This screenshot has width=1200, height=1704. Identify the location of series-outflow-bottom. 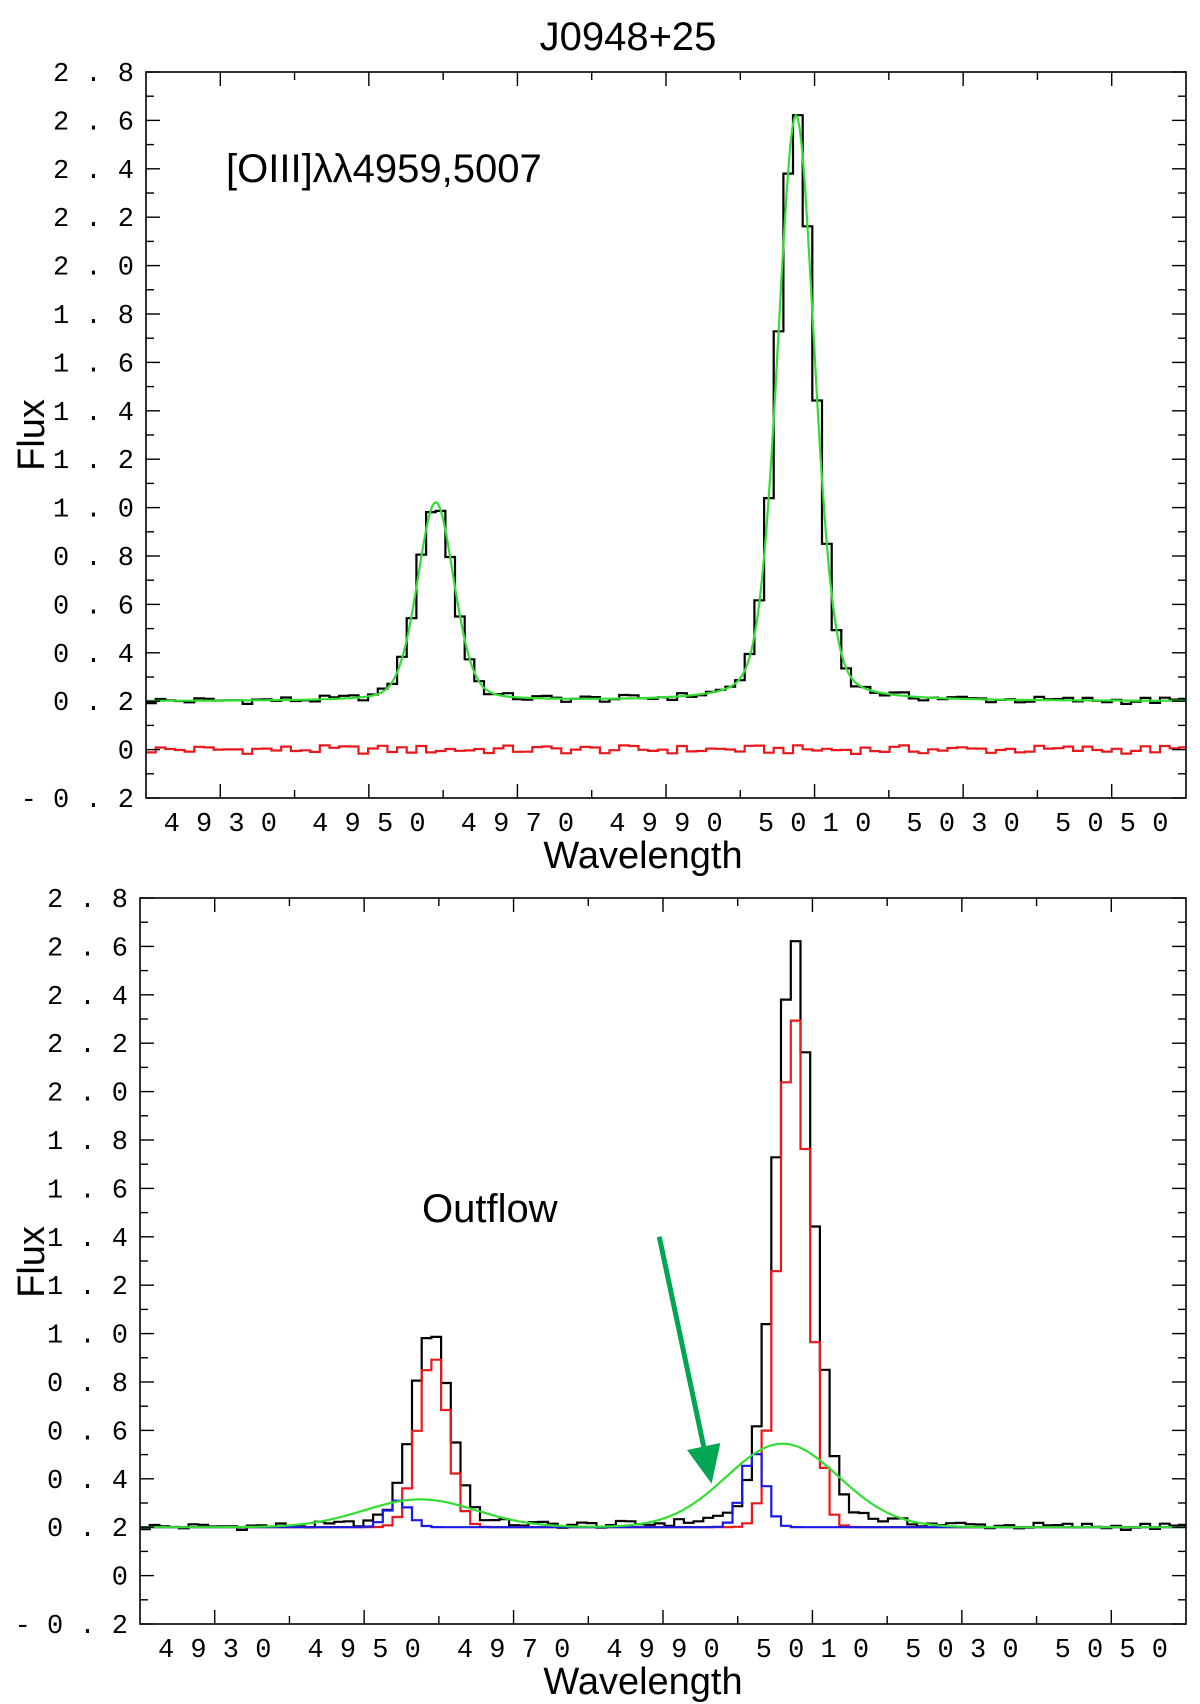
(663, 1485).